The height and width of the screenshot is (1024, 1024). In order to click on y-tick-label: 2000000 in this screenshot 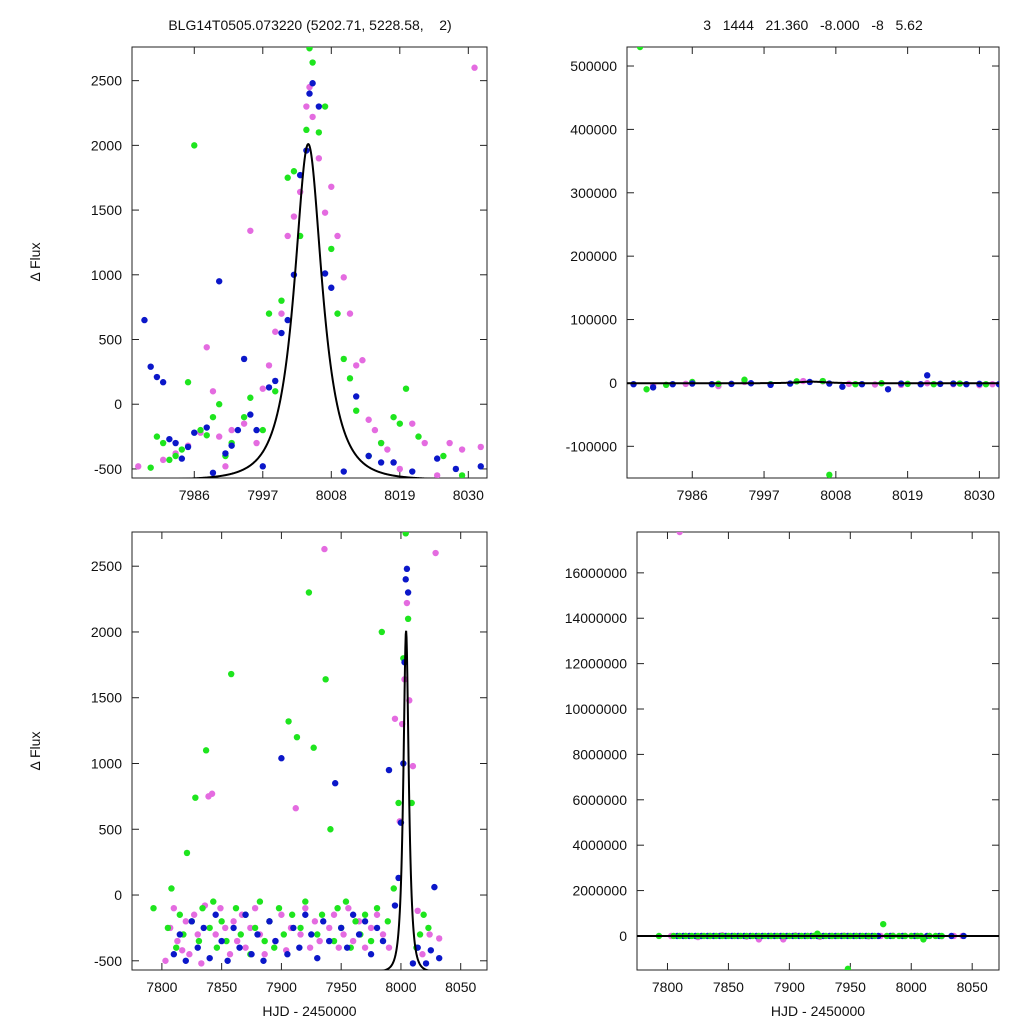, I will do `click(599, 891)`.